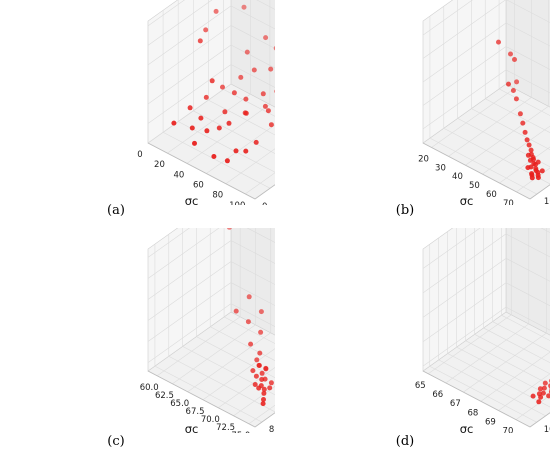  What do you see at coordinates (405, 210) in the screenshot?
I see `caption-b: (b)` at bounding box center [405, 210].